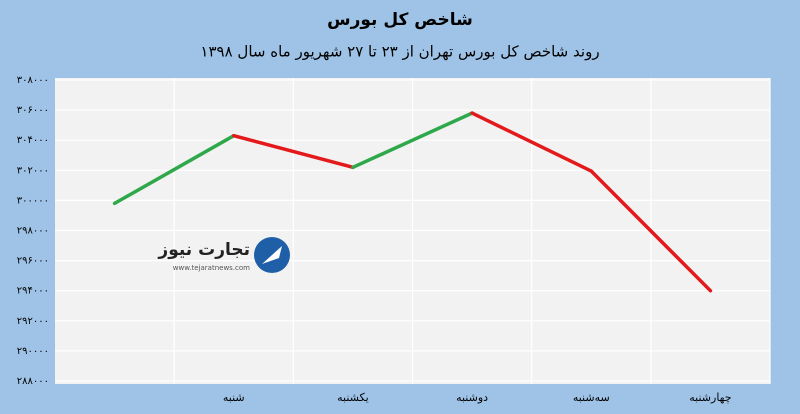 The height and width of the screenshot is (414, 800). Describe the element at coordinates (353, 397) in the screenshot. I see `x-tick-label: یکشنبه` at that location.